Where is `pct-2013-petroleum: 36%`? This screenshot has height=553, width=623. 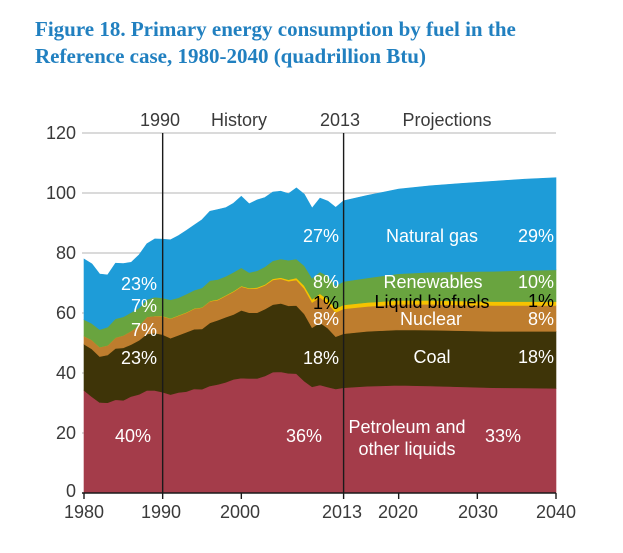 pct-2013-petroleum: 36% is located at coordinates (303, 436).